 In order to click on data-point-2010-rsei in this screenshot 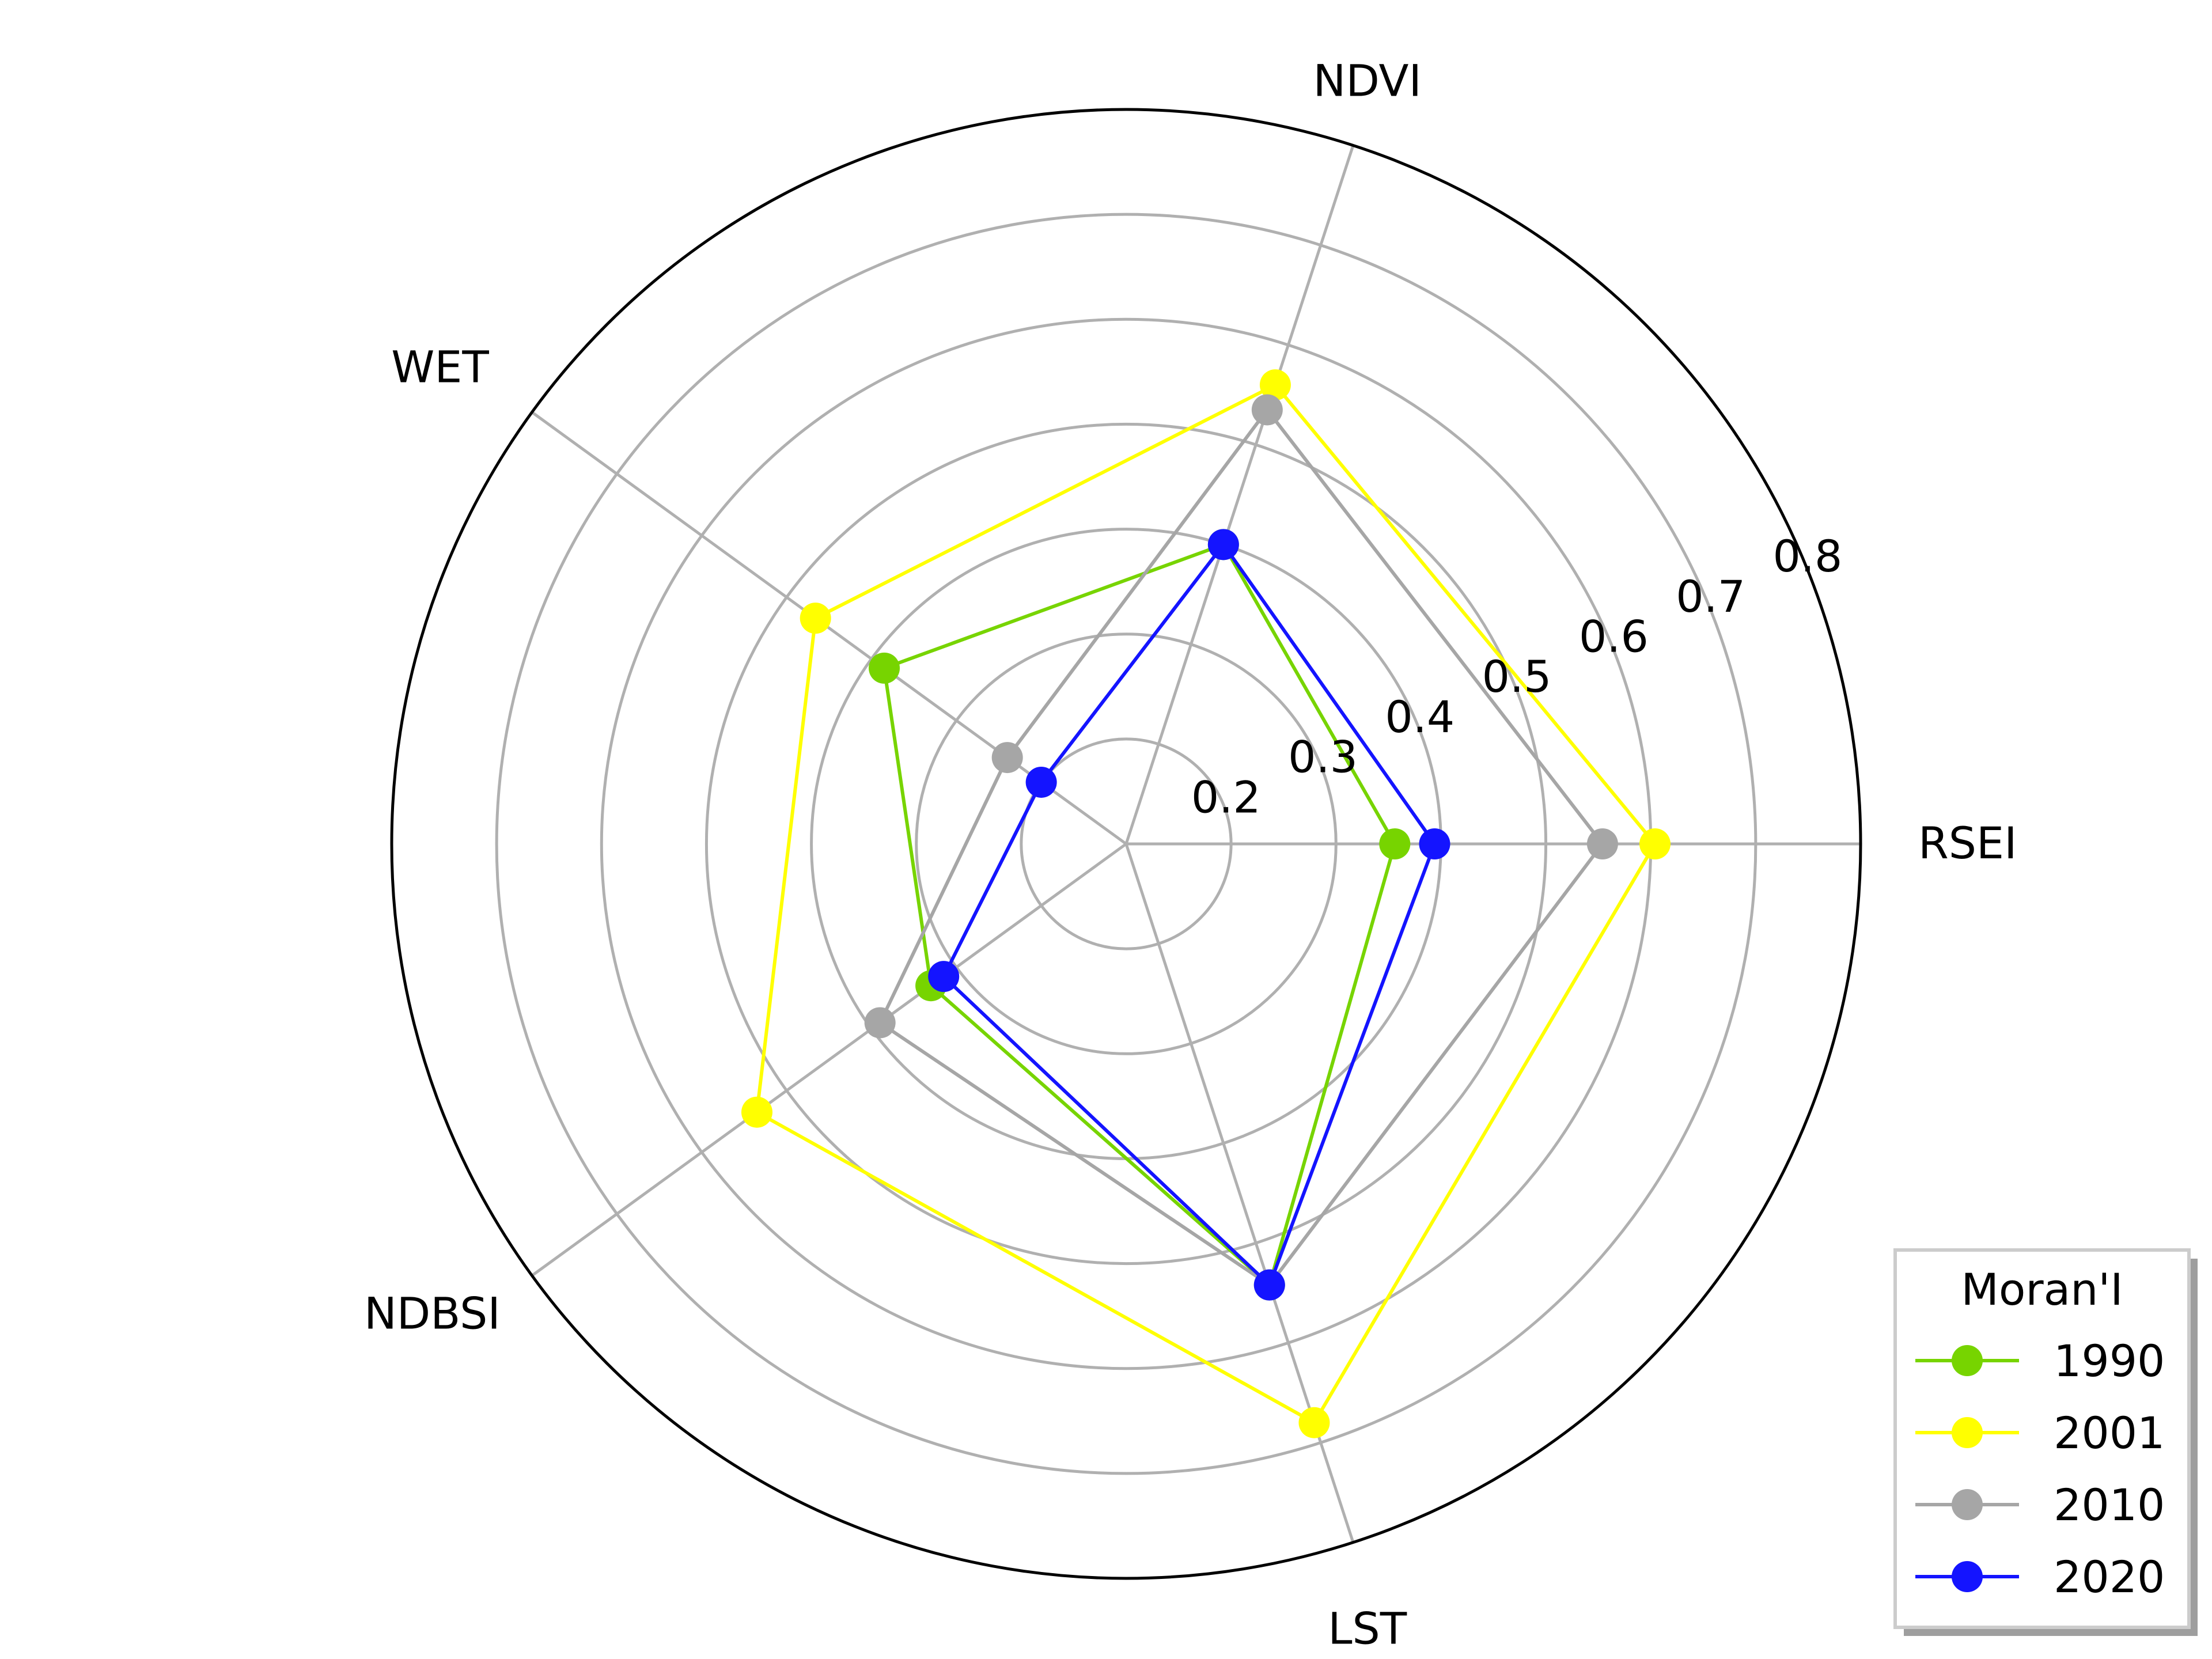, I will do `click(1602, 843)`.